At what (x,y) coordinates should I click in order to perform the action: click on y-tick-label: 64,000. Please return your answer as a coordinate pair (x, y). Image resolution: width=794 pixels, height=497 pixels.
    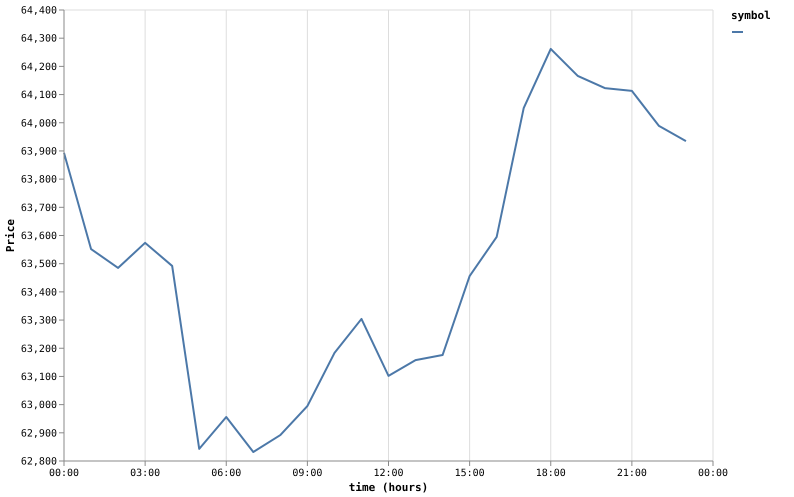
    Looking at the image, I should click on (38, 124).